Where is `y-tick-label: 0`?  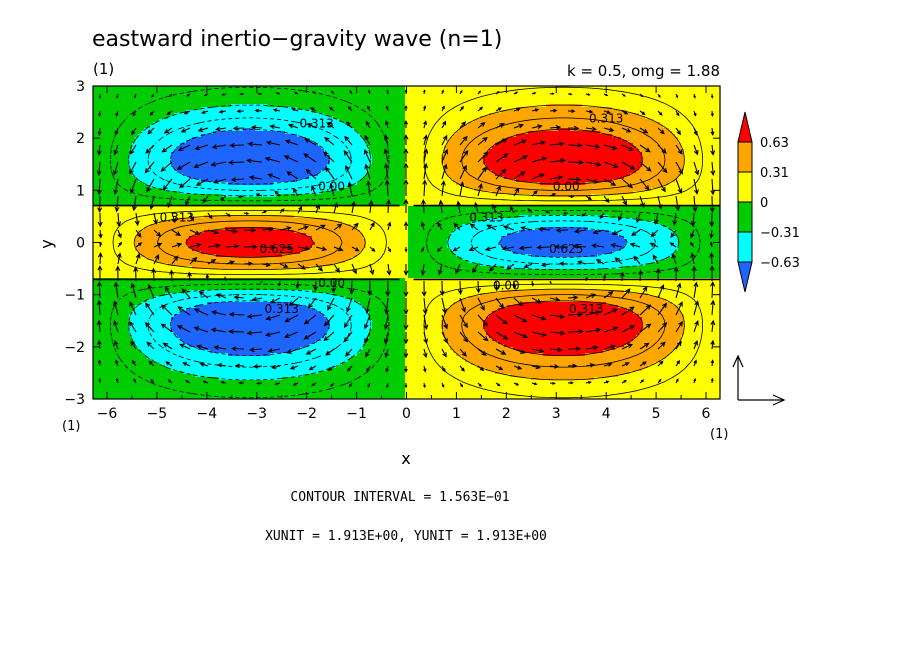 y-tick-label: 0 is located at coordinates (80, 244).